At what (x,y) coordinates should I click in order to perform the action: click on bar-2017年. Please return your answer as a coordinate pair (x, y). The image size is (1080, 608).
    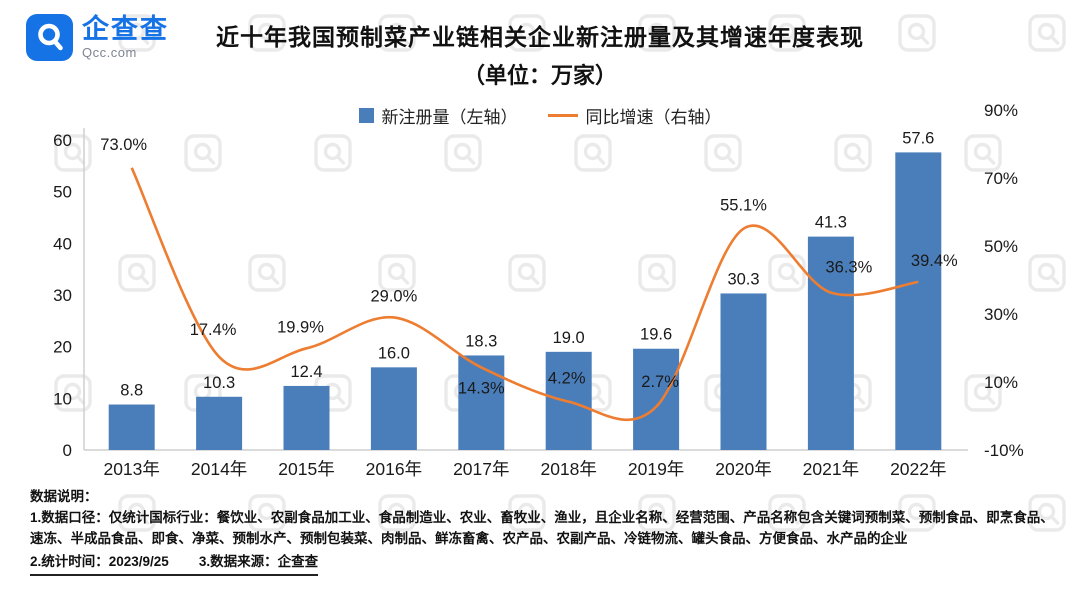
    Looking at the image, I should click on (481, 402).